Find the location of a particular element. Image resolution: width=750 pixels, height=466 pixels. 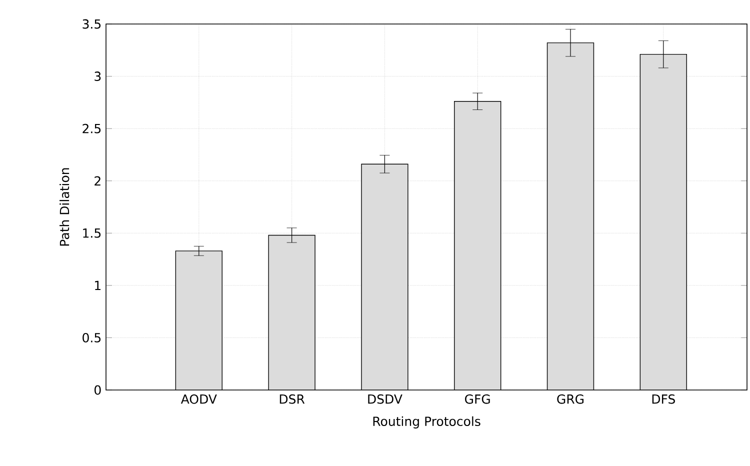

y-axis-title: Path Dilation is located at coordinates (65, 207).